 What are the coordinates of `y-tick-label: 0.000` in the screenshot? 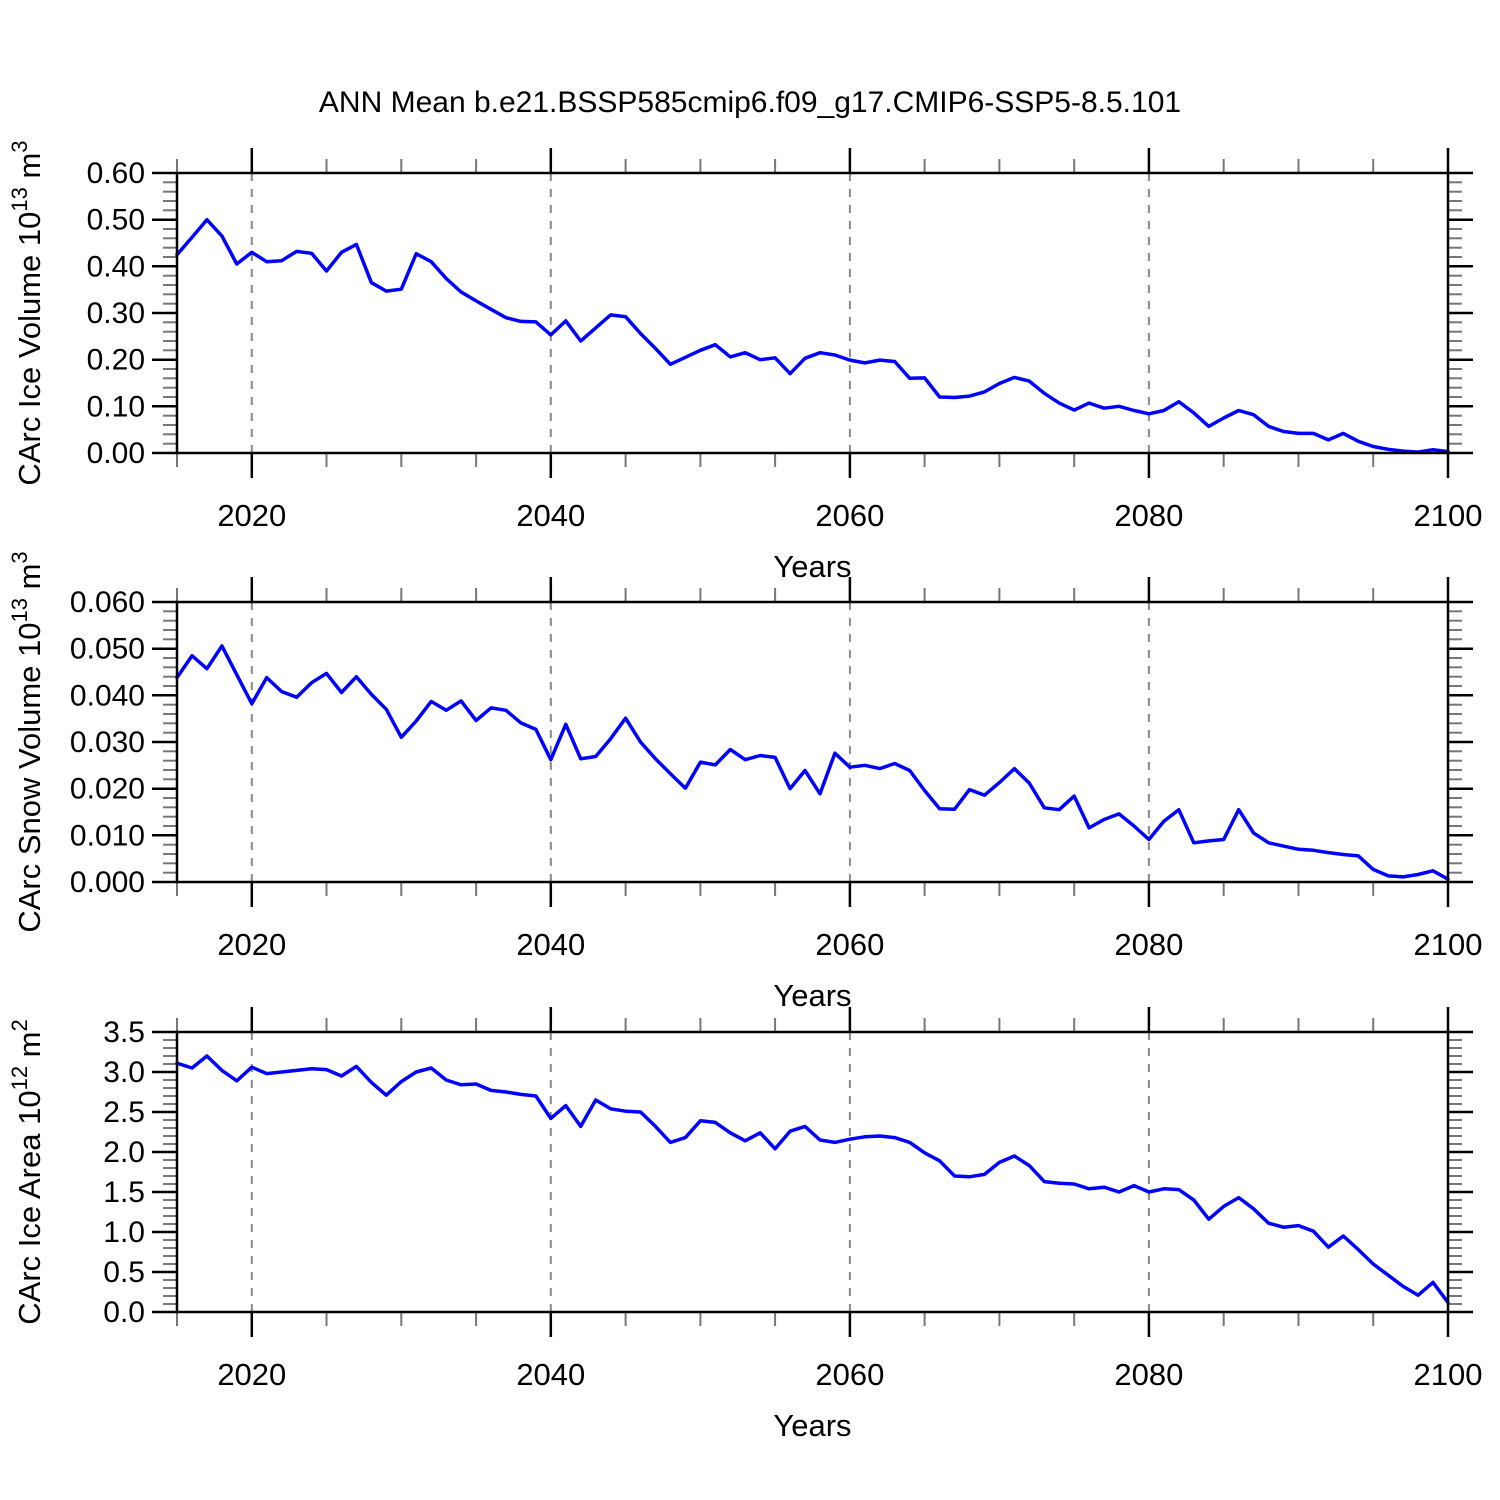 It's located at (107, 882).